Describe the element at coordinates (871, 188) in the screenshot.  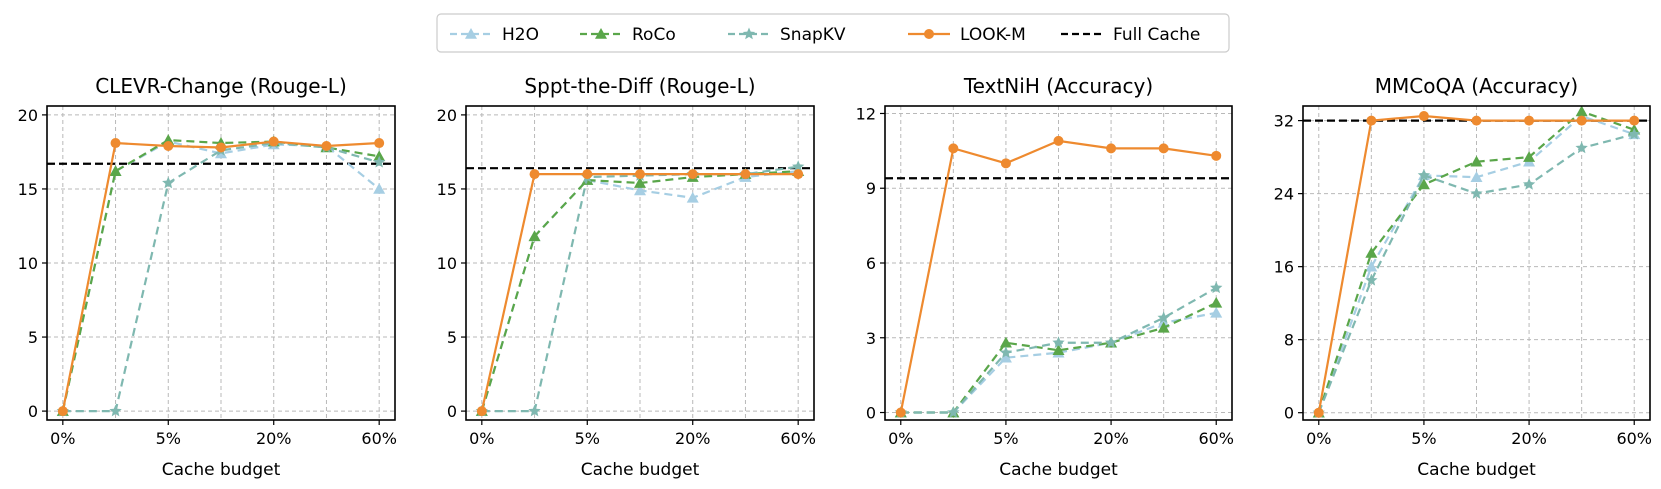
I see `y-tick-label: 9` at that location.